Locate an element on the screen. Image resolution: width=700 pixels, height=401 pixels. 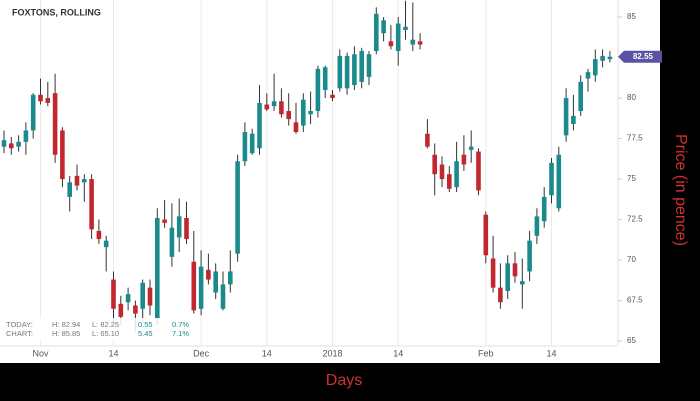
x-tick-label: Nov is located at coordinates (40, 353).